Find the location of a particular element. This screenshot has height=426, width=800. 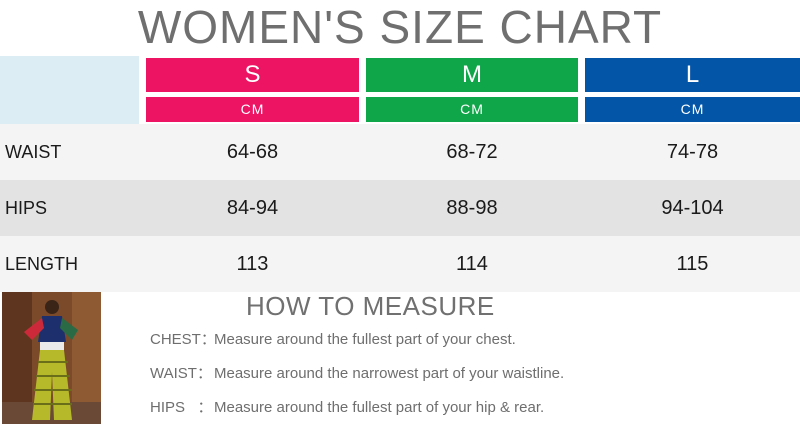

row-label: LENGTH is located at coordinates (42, 264).